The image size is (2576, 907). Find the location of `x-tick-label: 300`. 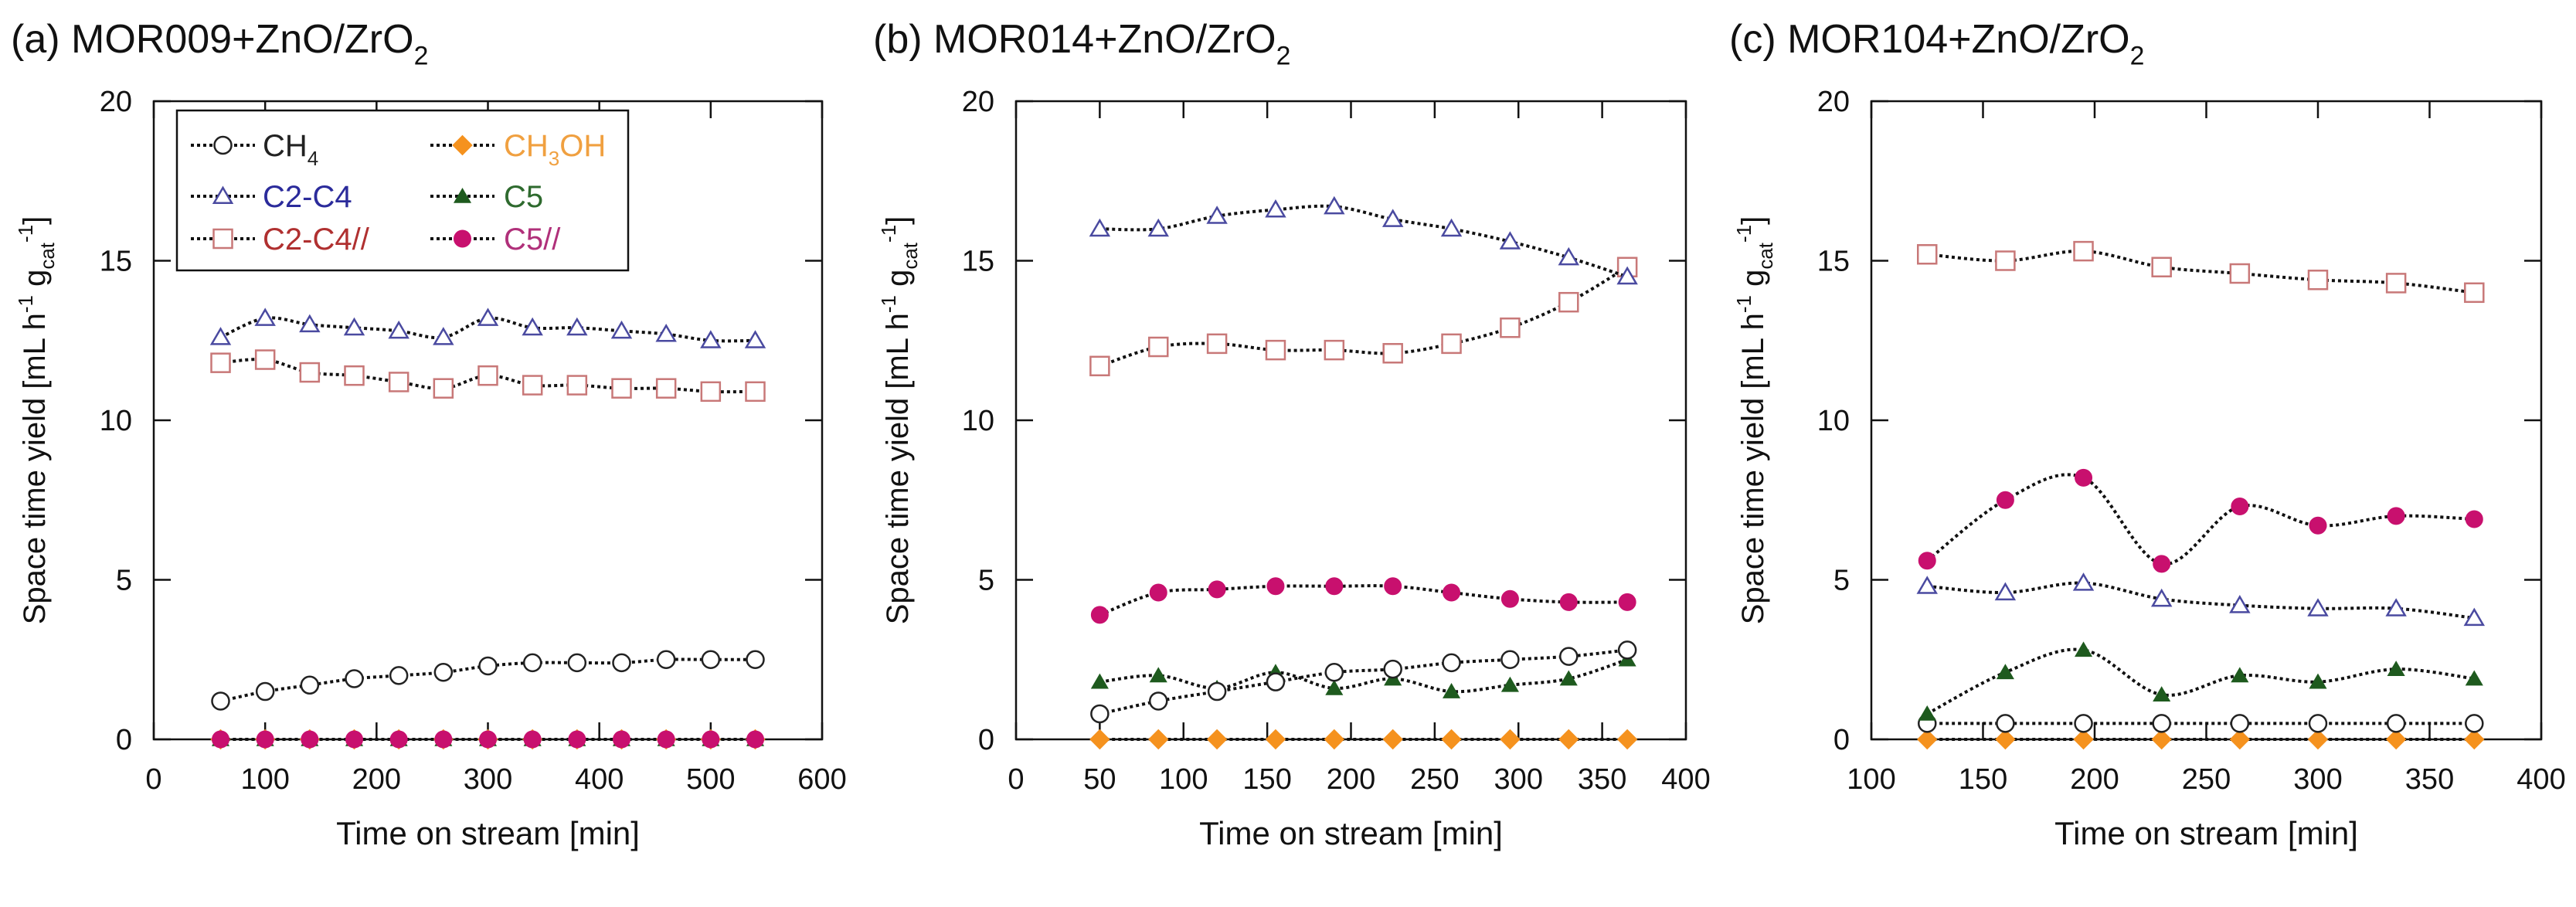

x-tick-label: 300 is located at coordinates (1518, 779).